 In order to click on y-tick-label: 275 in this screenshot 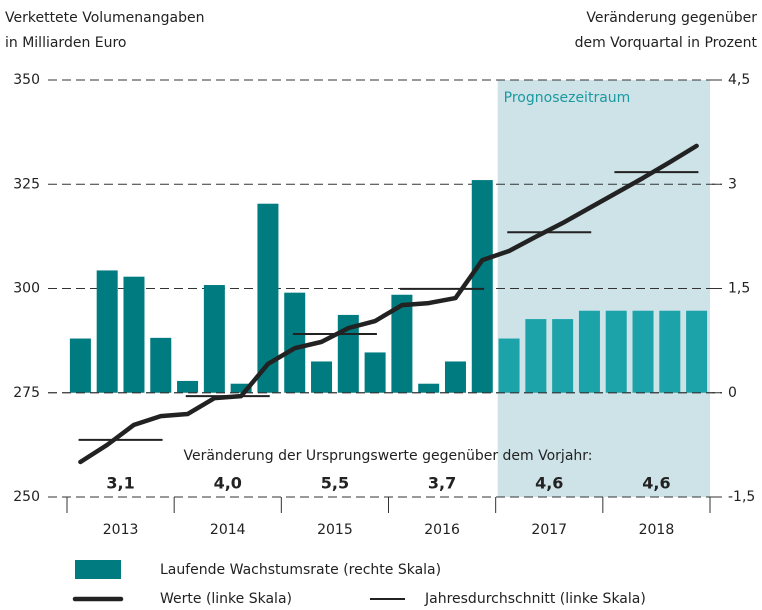, I will do `click(26, 393)`.